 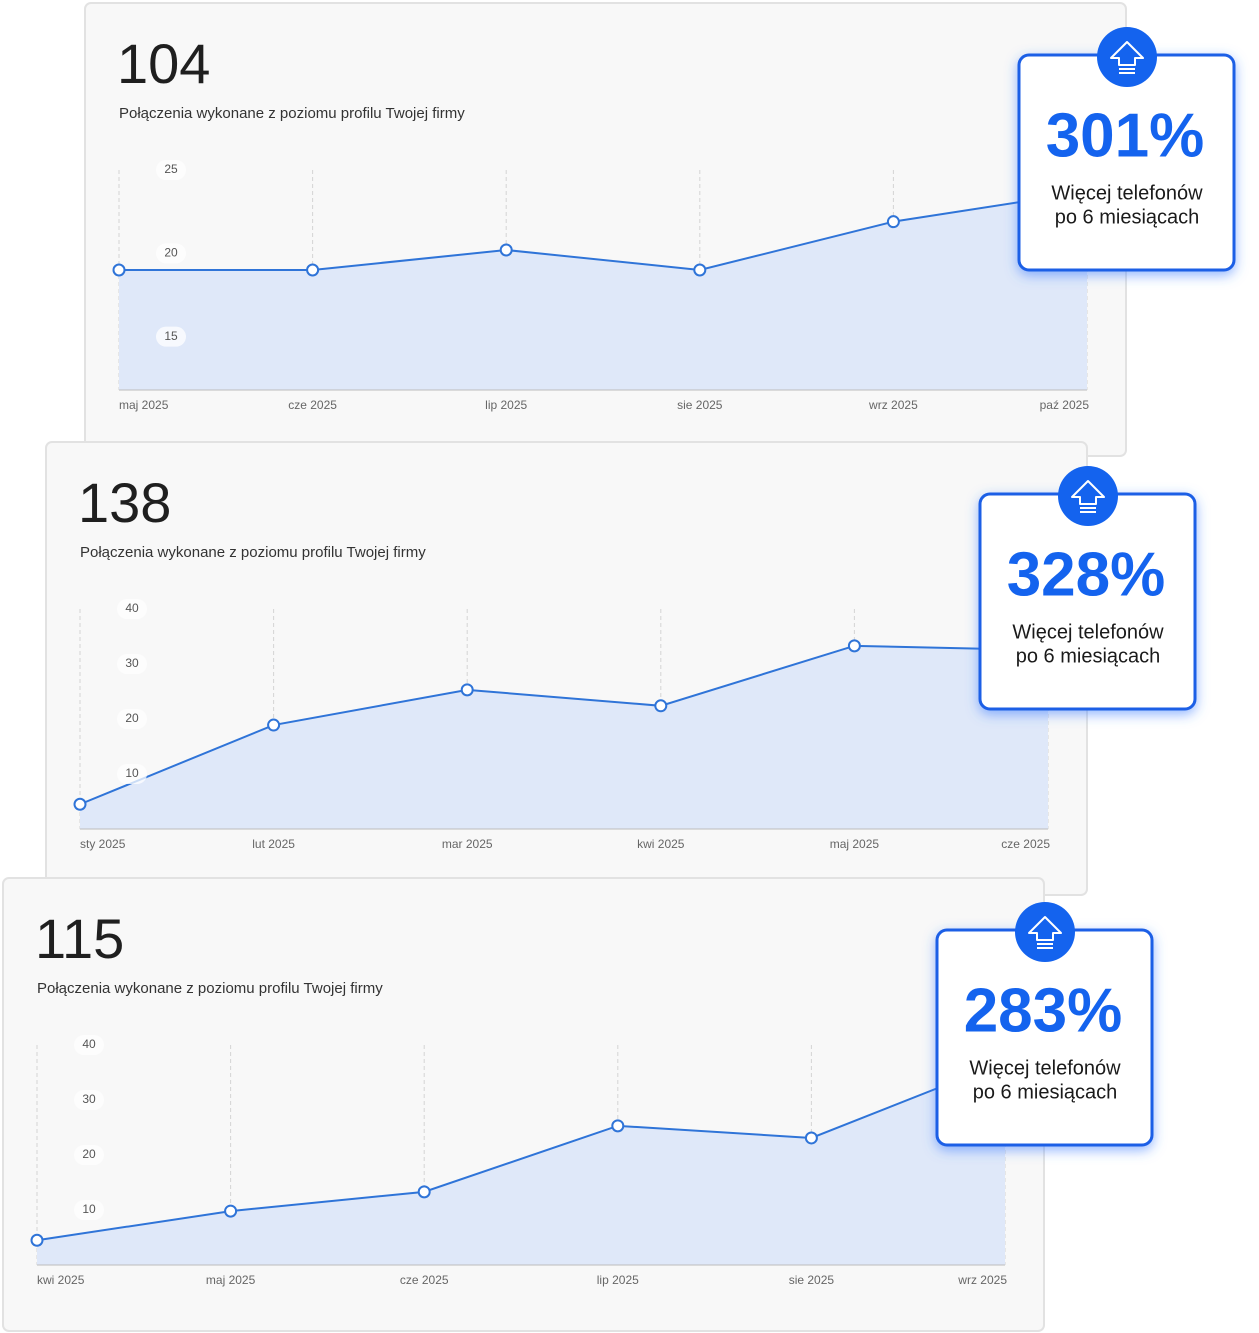 What do you see at coordinates (163, 63) in the screenshot?
I see `kpi-total: 104` at bounding box center [163, 63].